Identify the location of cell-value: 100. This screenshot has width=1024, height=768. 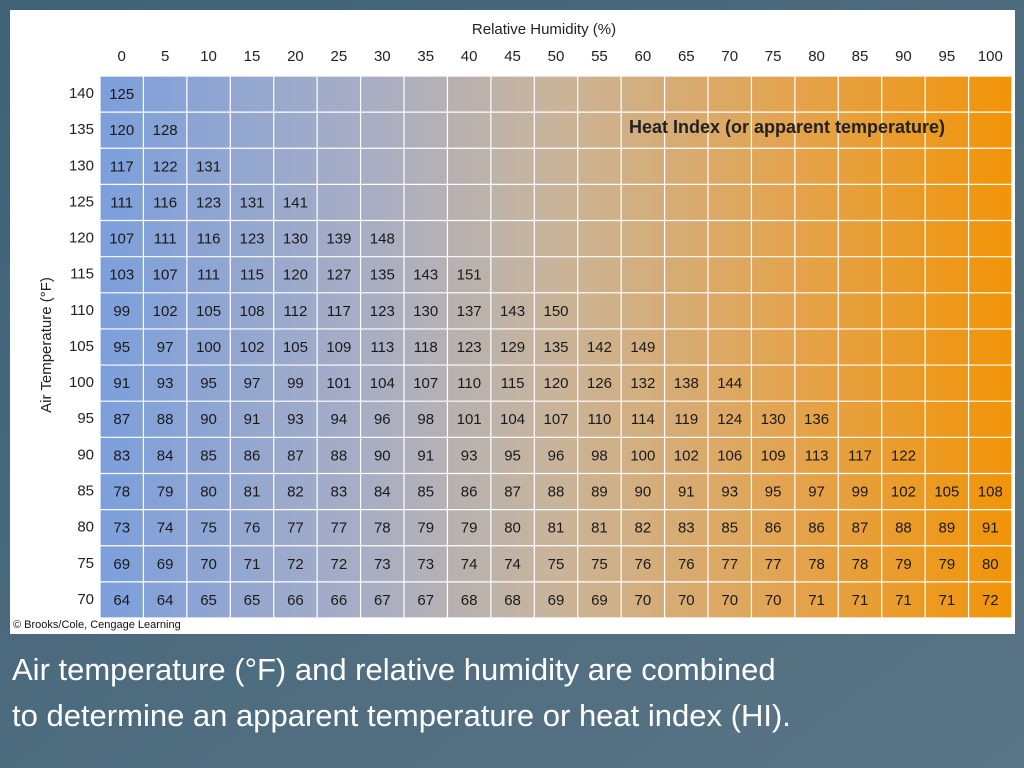
(208, 347).